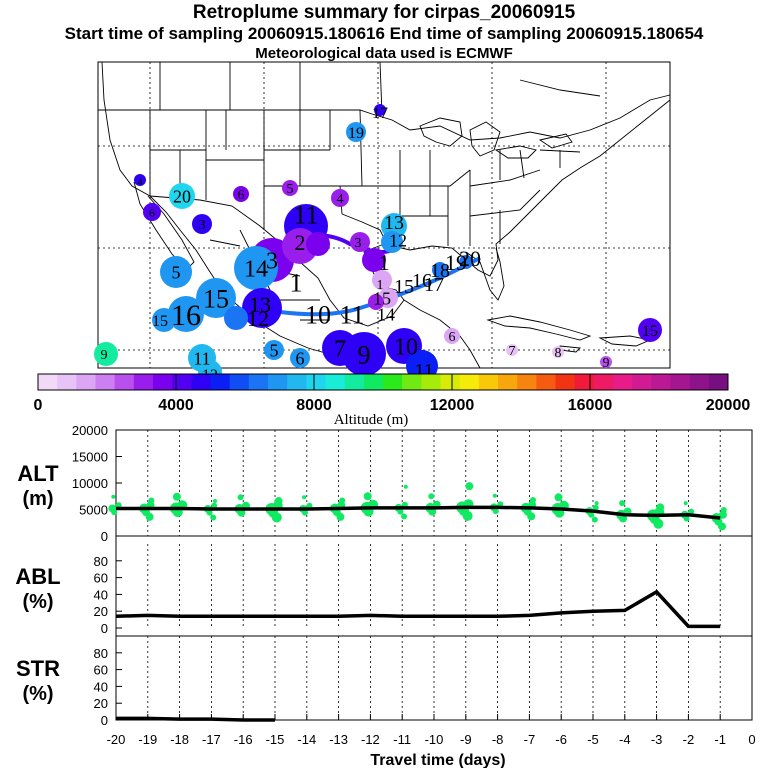  What do you see at coordinates (437, 760) in the screenshot?
I see `x-axis-label: Travel time (days)` at bounding box center [437, 760].